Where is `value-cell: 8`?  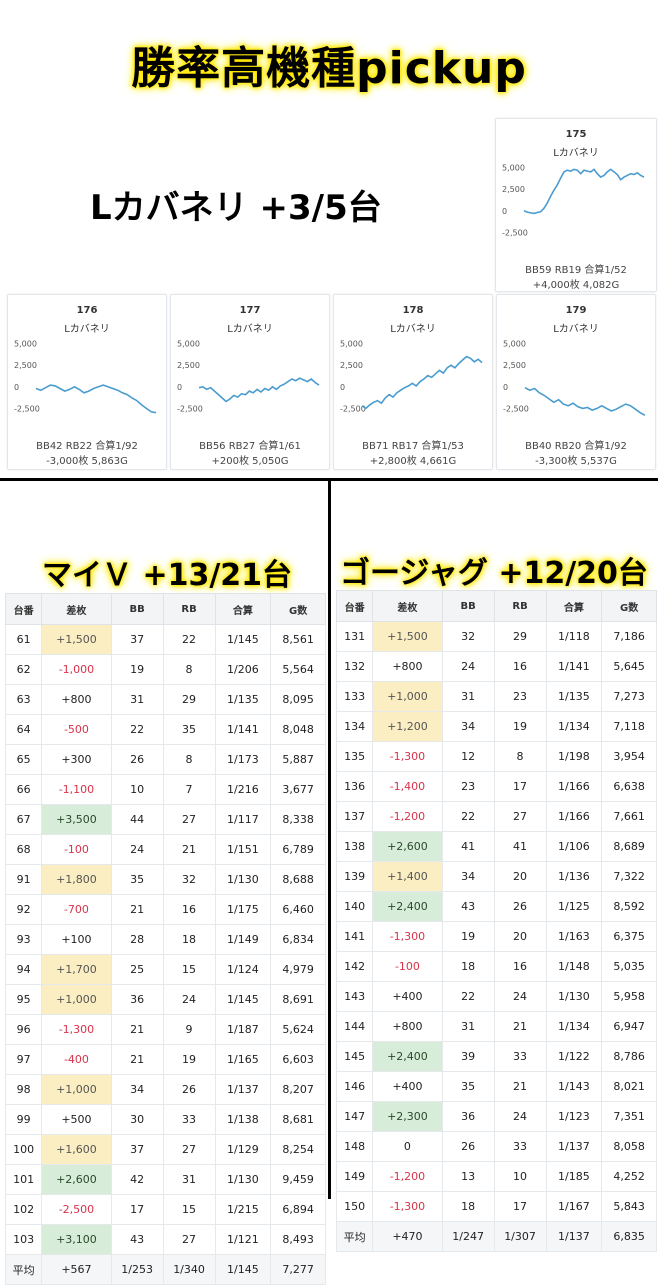
value-cell: 8 is located at coordinates (189, 759).